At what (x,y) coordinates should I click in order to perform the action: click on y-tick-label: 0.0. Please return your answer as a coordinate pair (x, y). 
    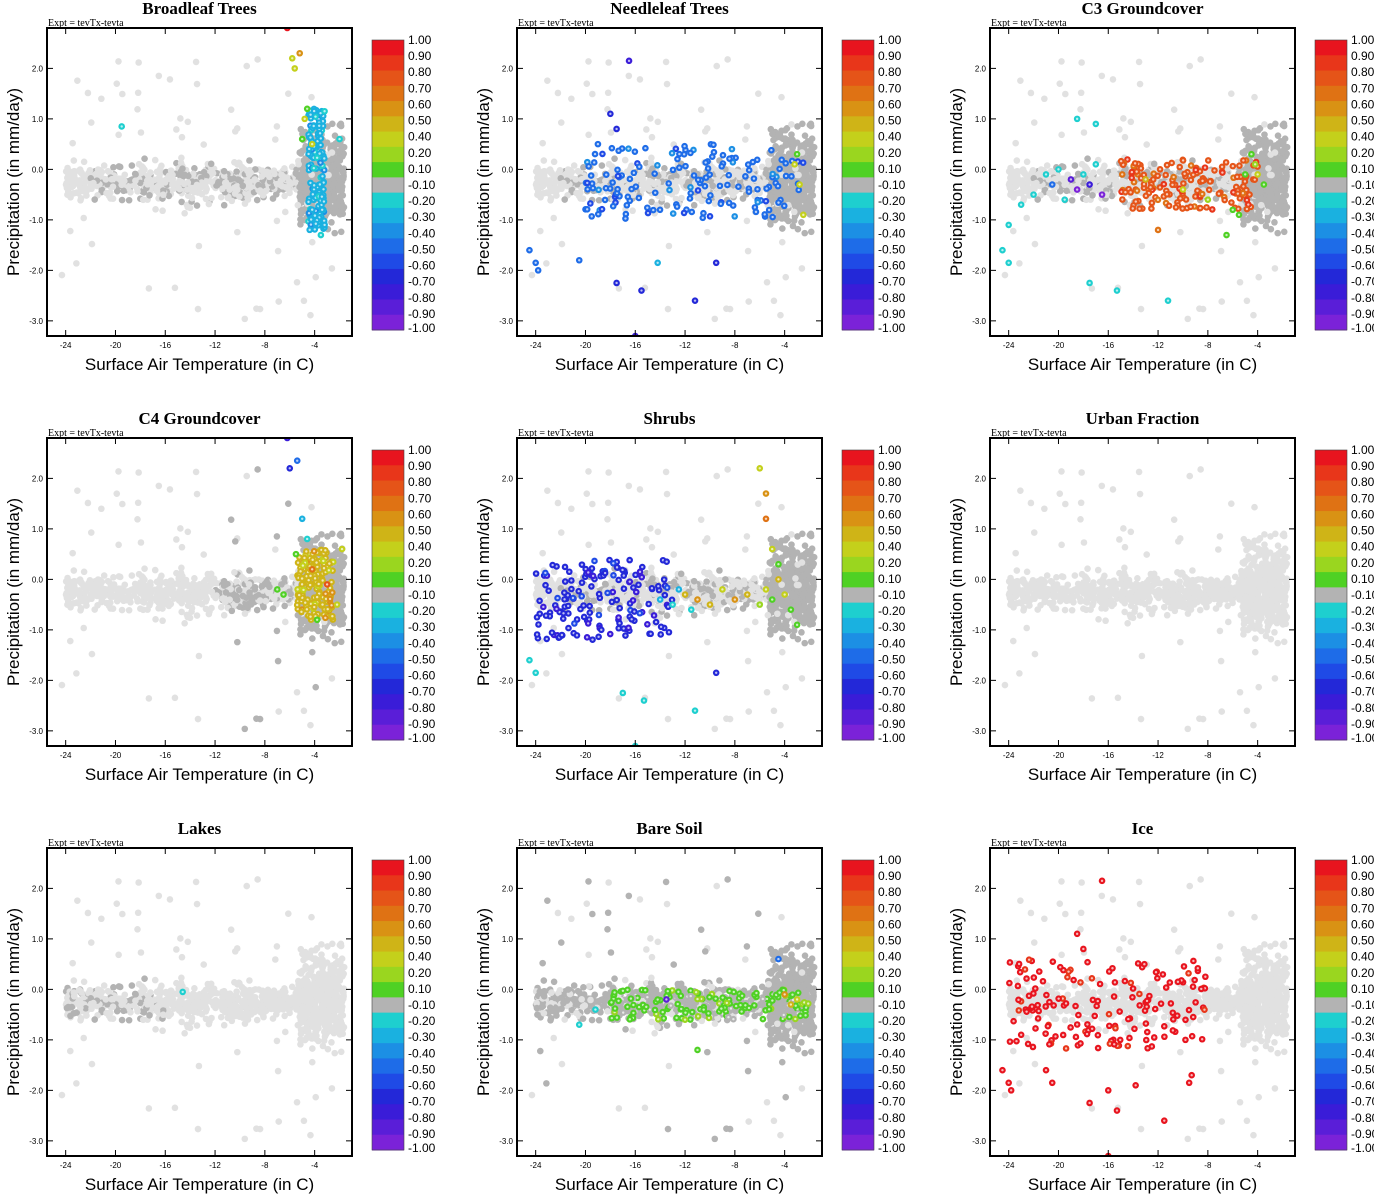
    Looking at the image, I should click on (38, 169).